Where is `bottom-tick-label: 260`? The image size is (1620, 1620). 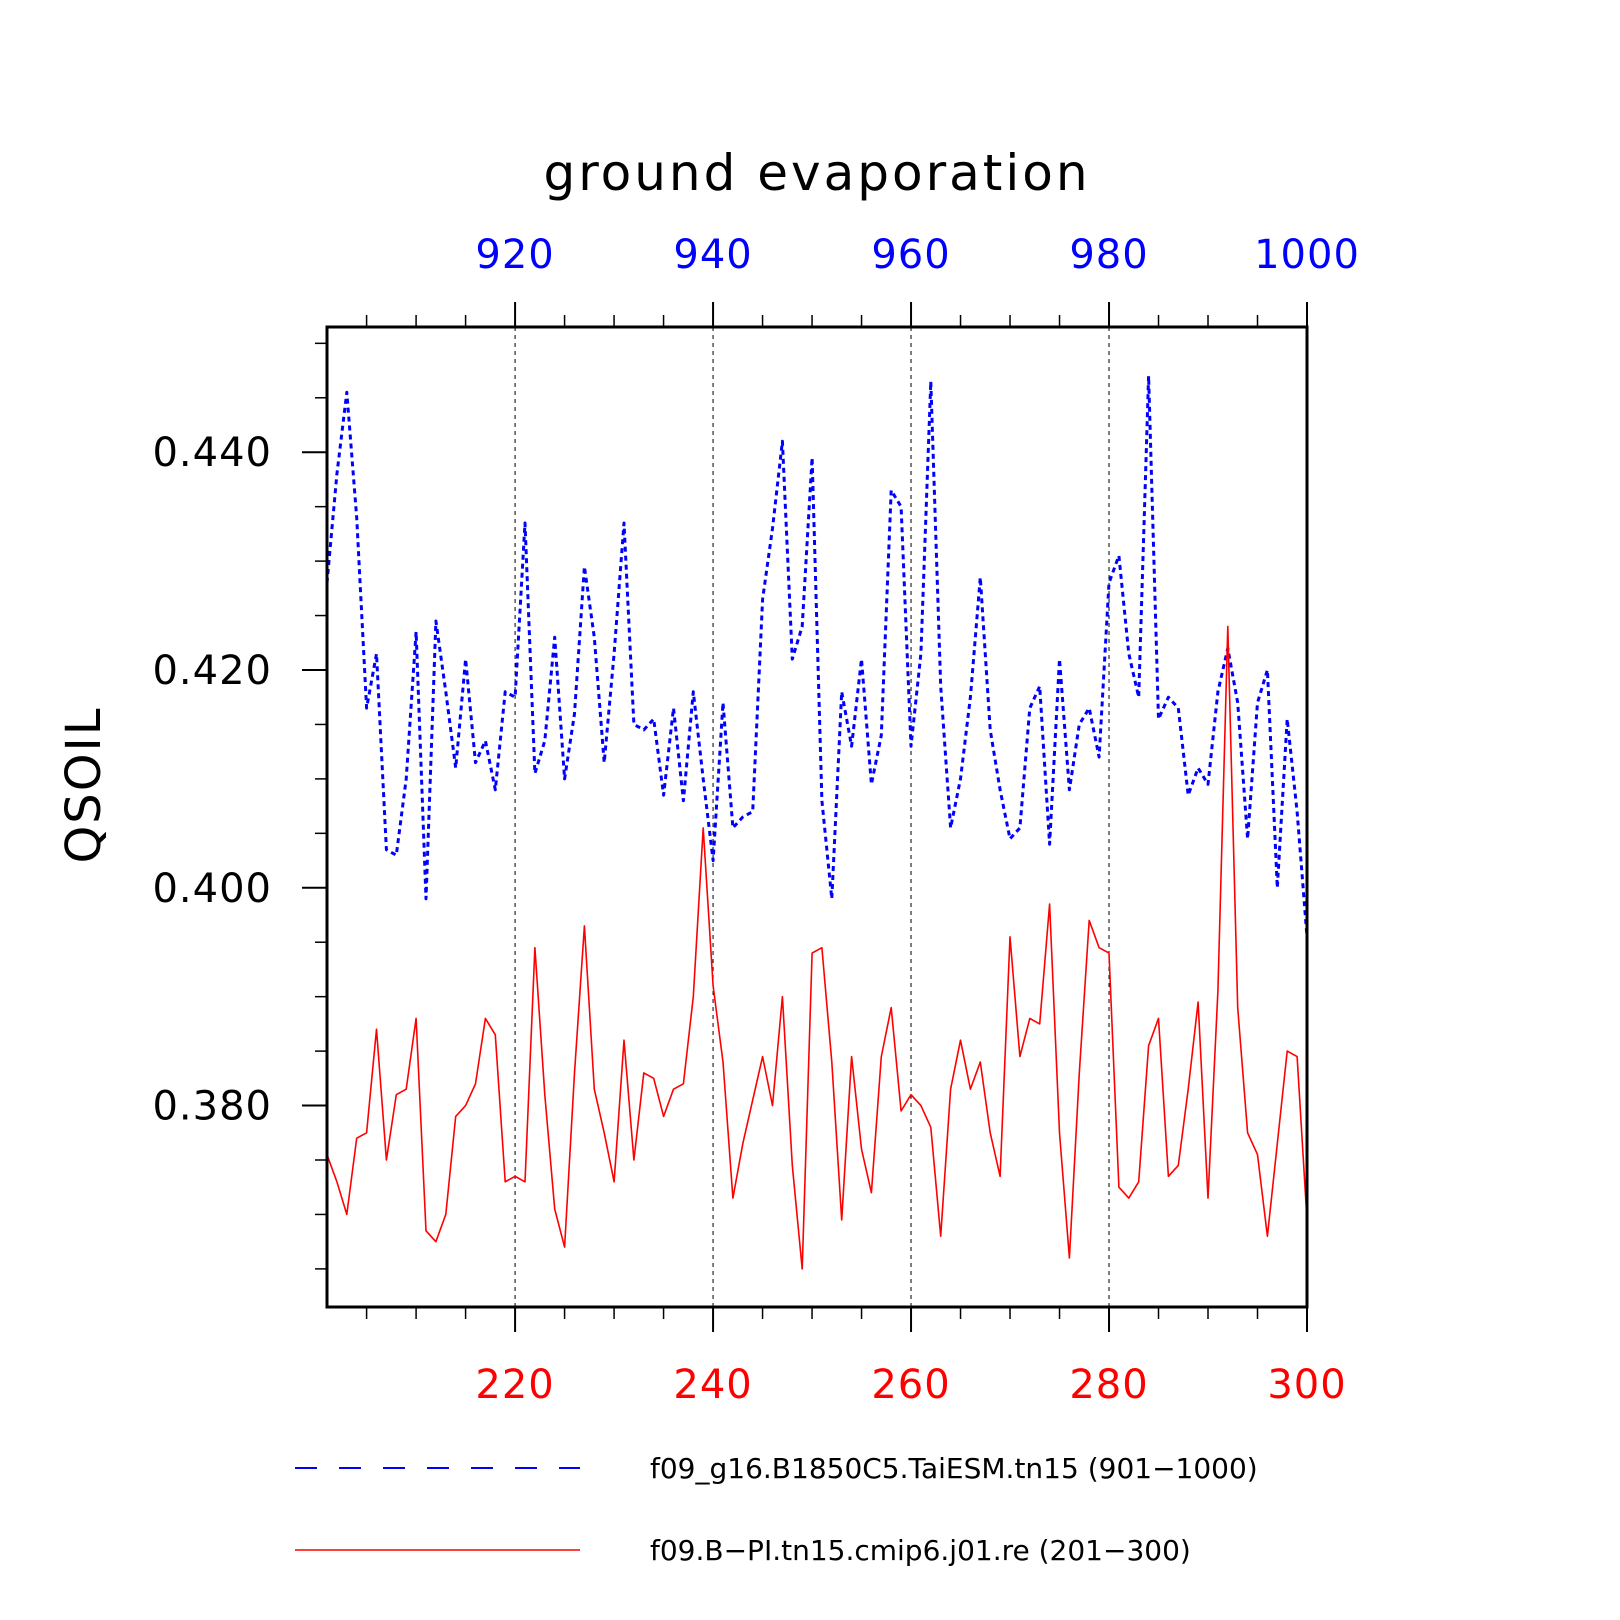
bottom-tick-label: 260 is located at coordinates (910, 1385).